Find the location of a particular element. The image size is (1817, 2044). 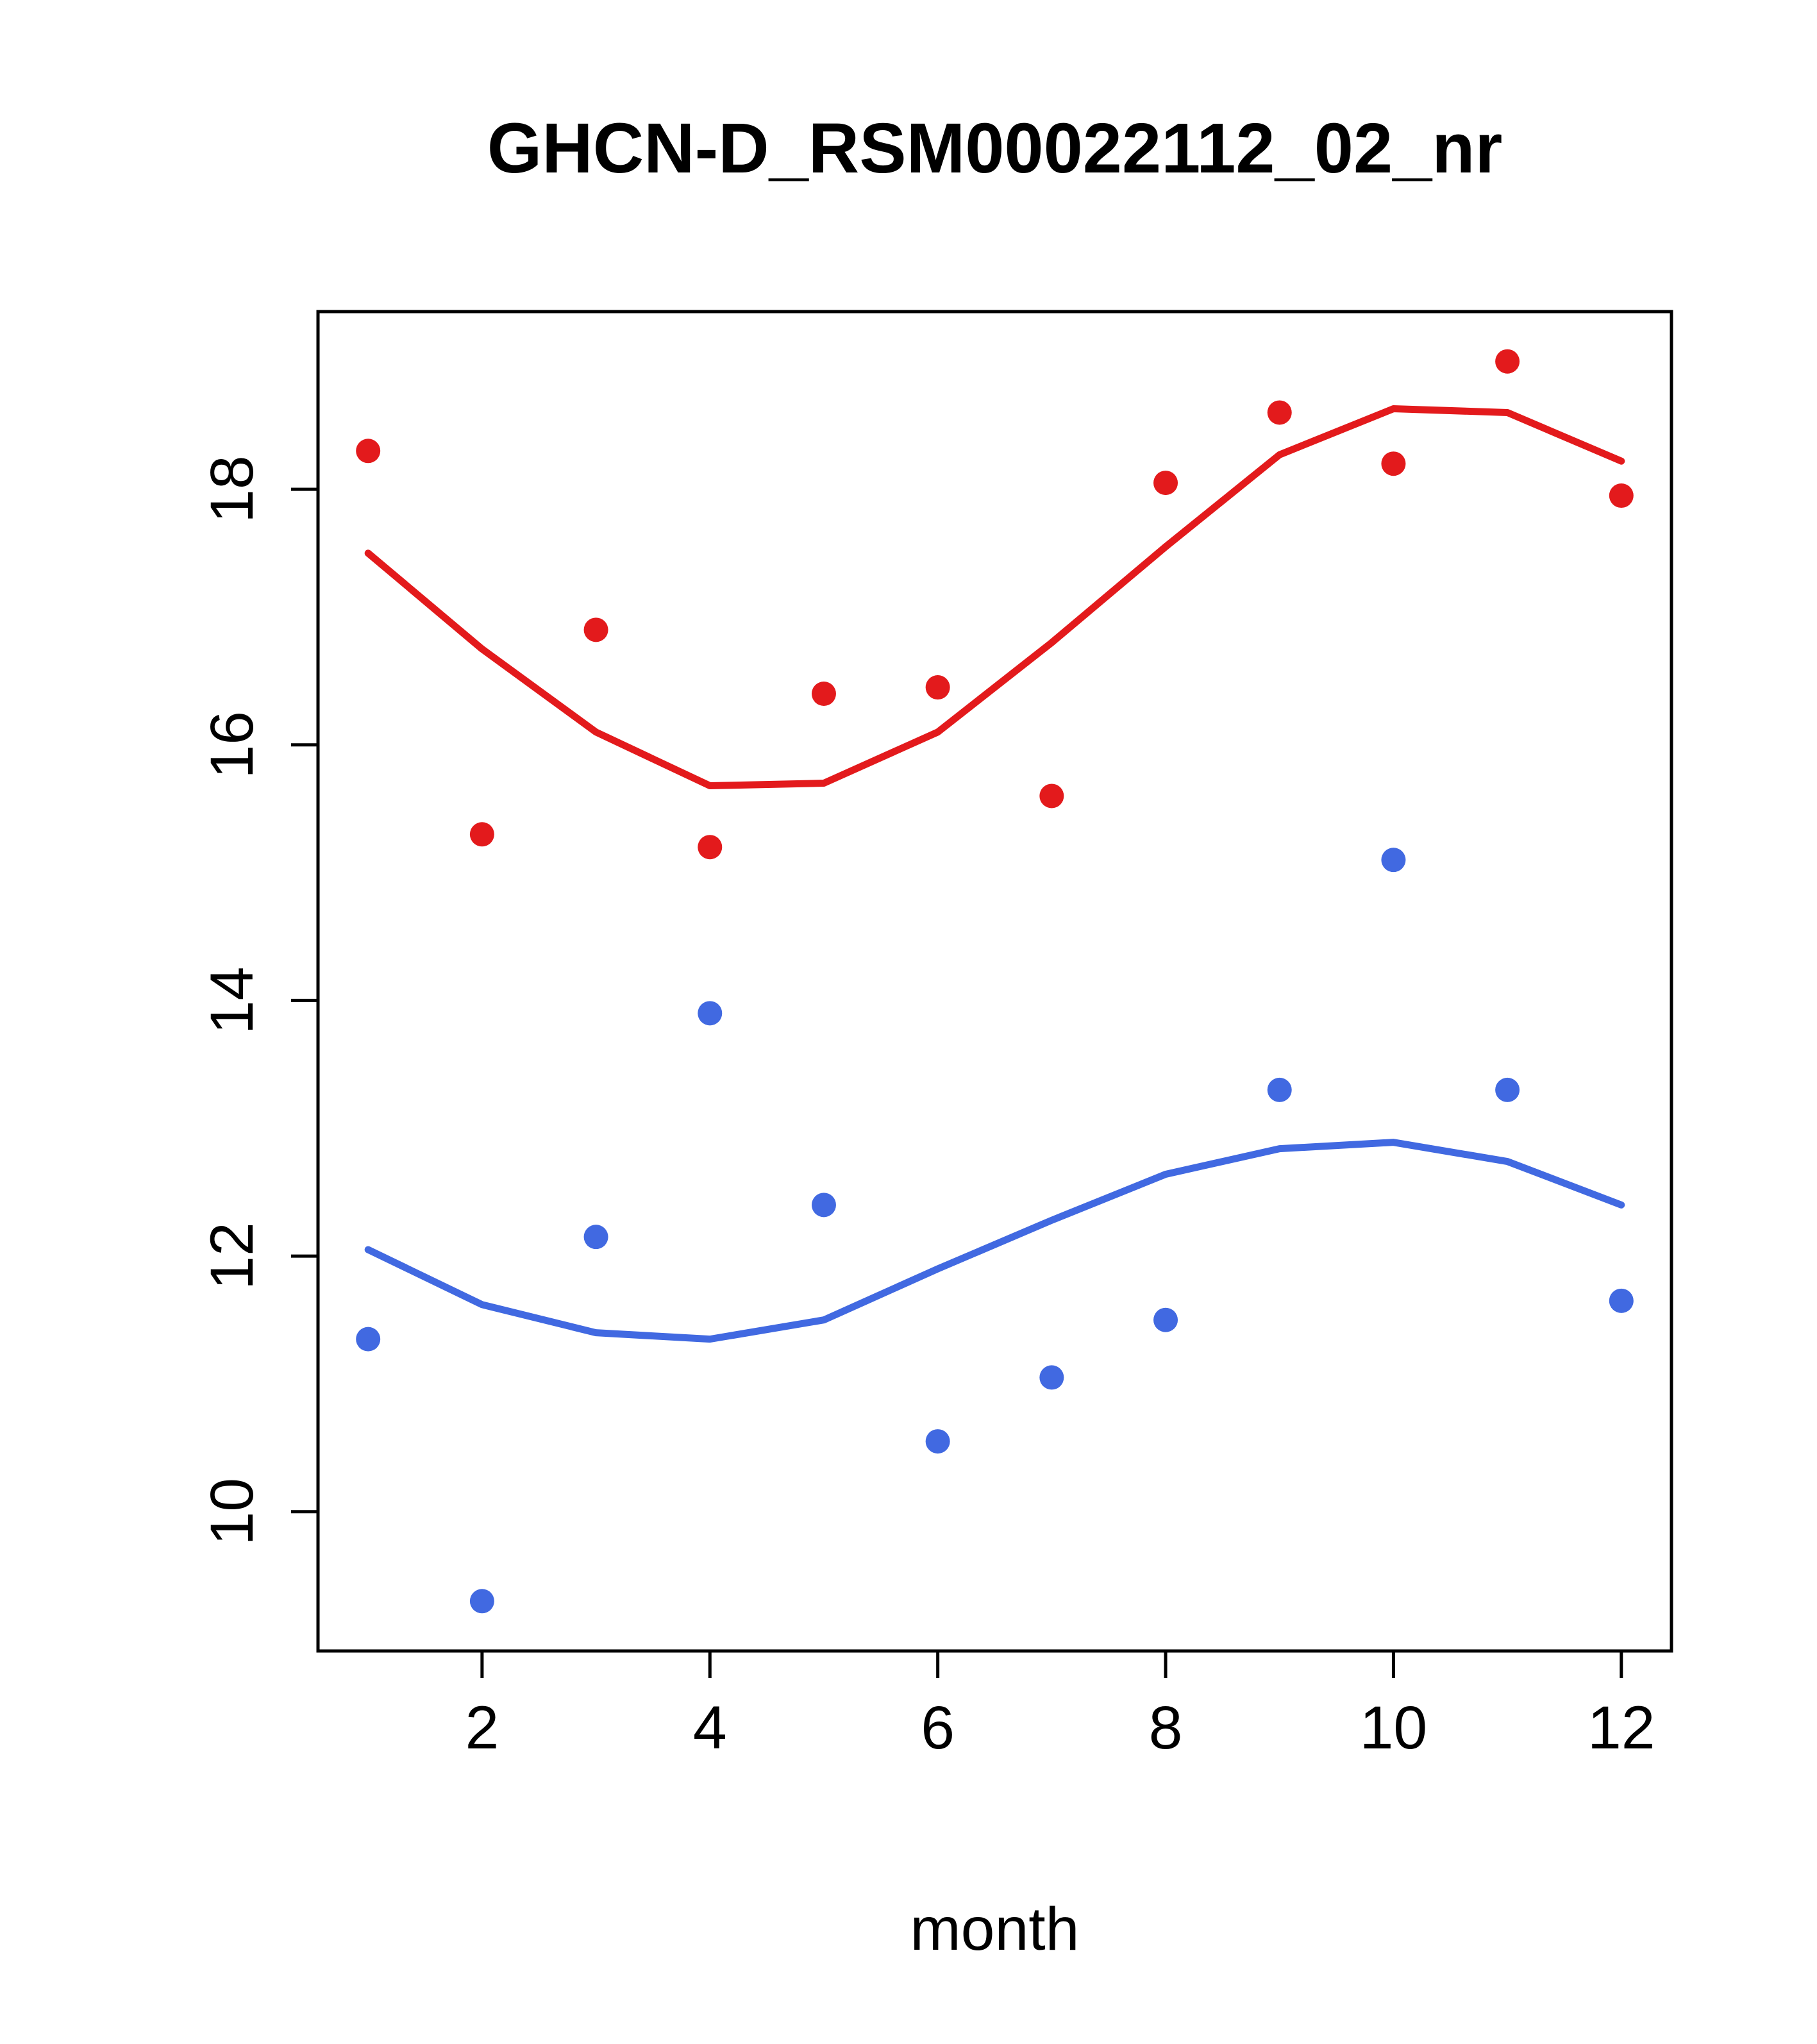

y-tick-label: 16 is located at coordinates (232, 745).